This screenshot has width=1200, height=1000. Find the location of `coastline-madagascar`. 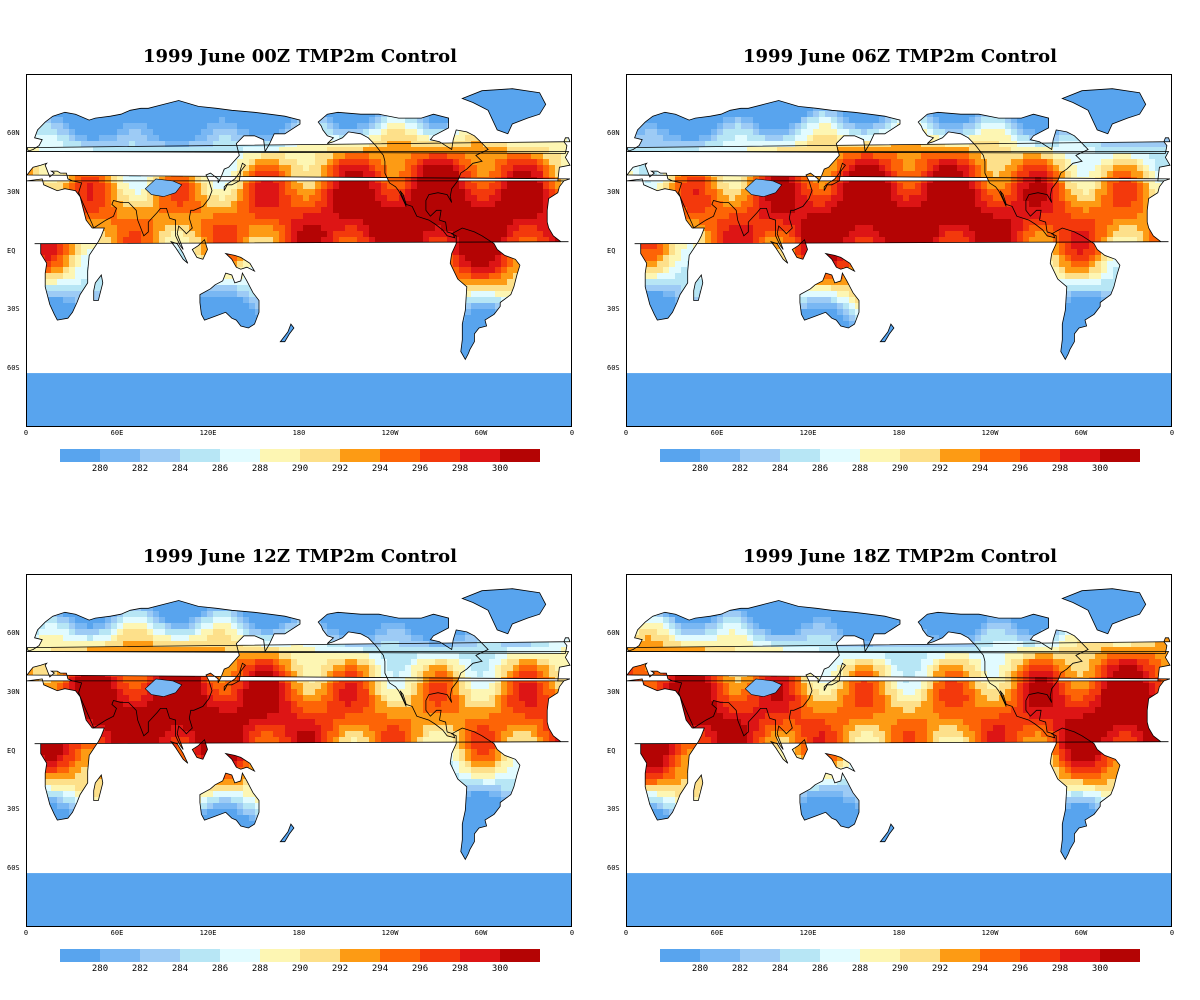

coastline-madagascar is located at coordinates (98, 787).